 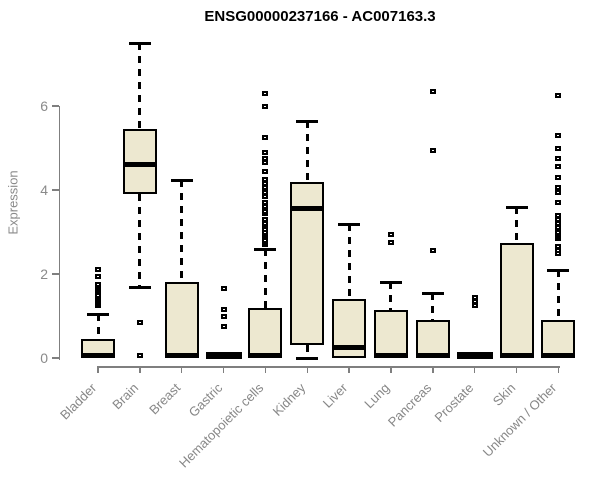 I want to click on box-skin, so click(x=516, y=300).